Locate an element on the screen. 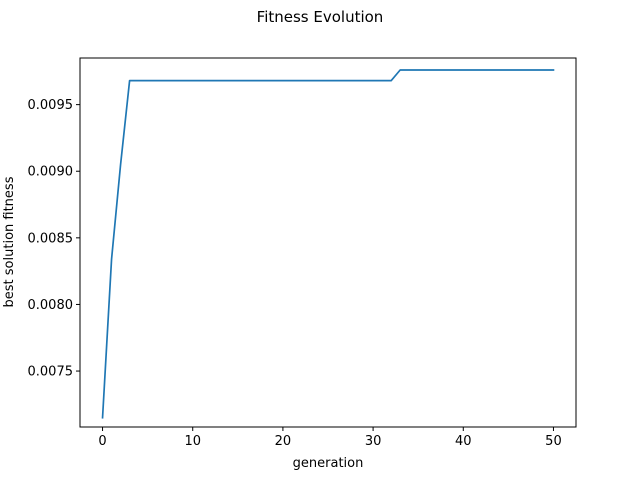  x-tick-label: 30 is located at coordinates (373, 441).